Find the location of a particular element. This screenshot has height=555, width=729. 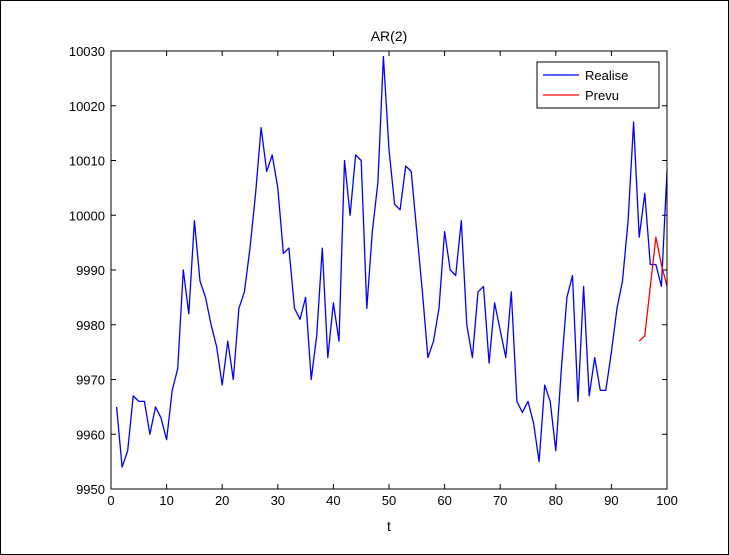

legend: Realise Prevu is located at coordinates (598, 85).